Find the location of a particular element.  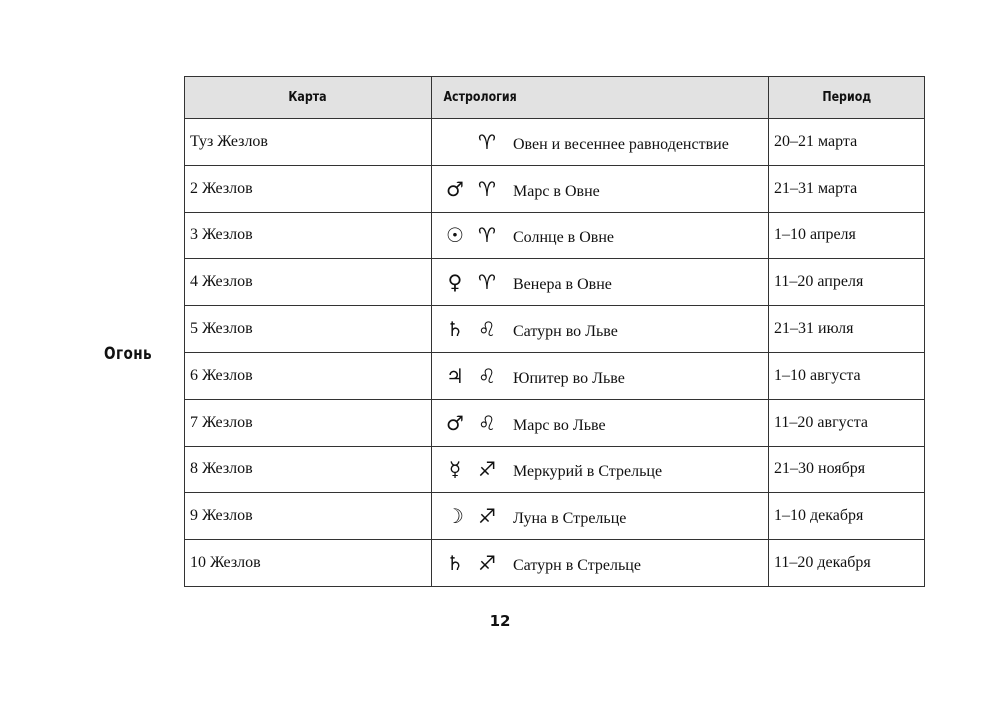

table-header-row: Карта Астрология Период is located at coordinates (554, 97).